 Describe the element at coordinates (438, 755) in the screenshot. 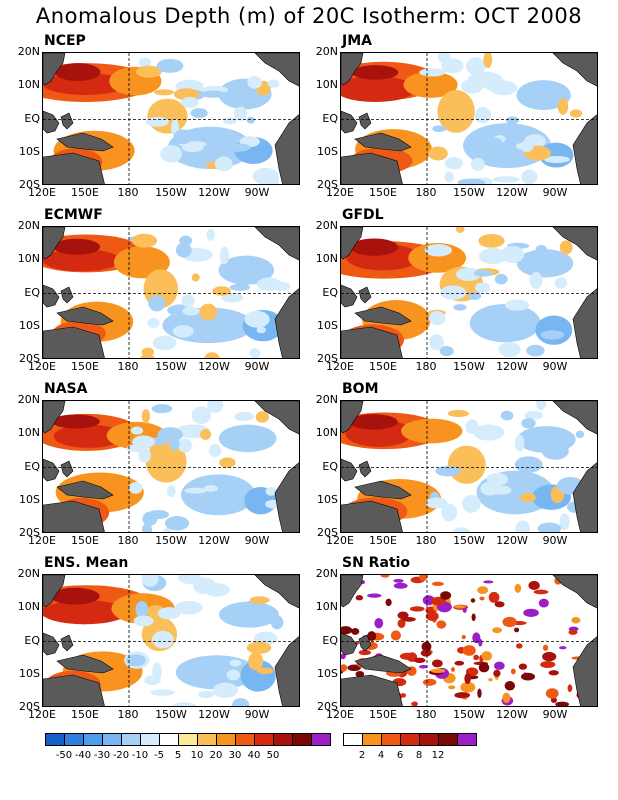

I see `colorbar-tick-label: 12` at that location.